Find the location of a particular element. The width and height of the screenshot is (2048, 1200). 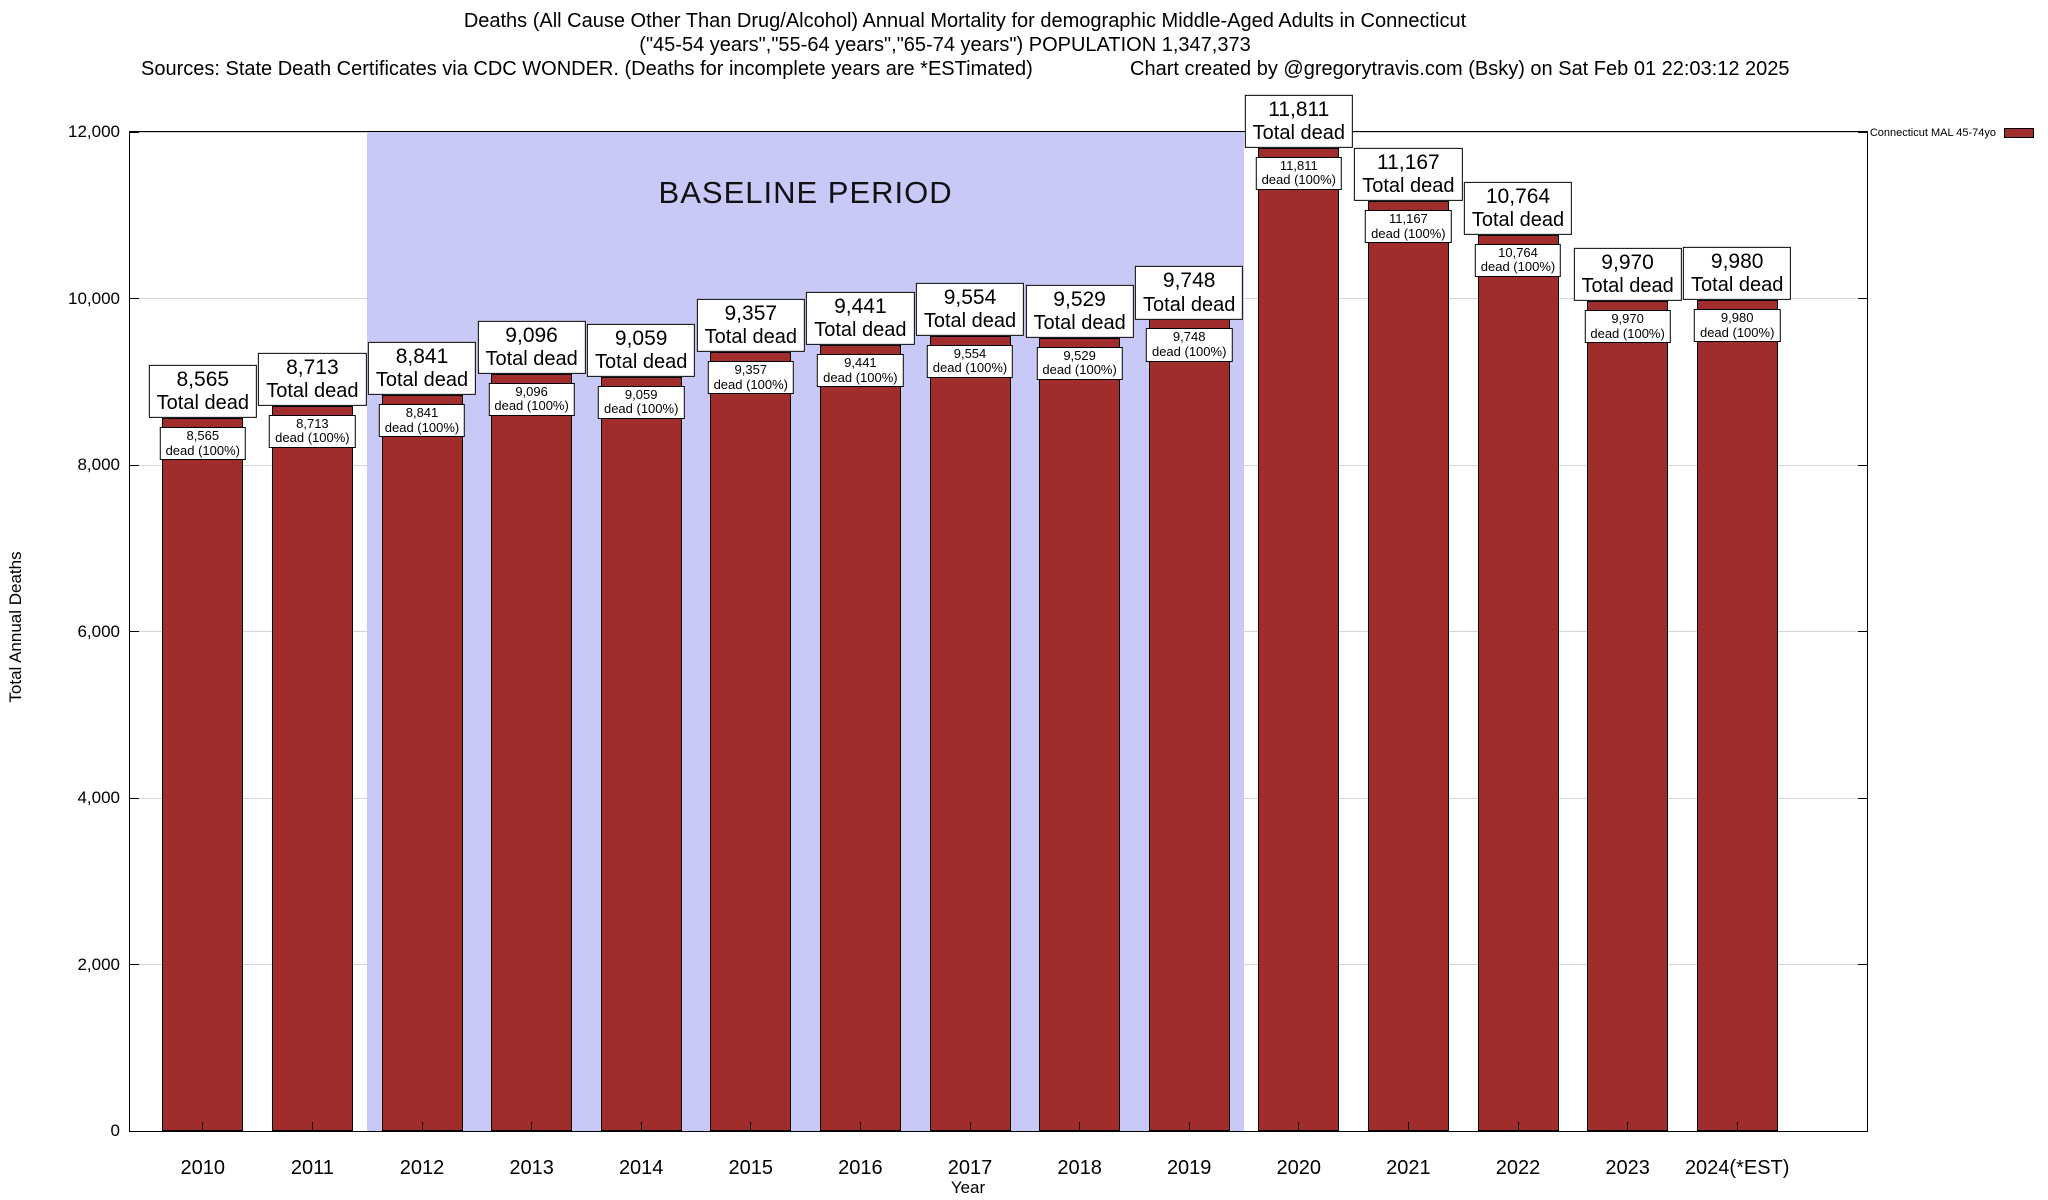

bar-top-label: 8,841 Total dead is located at coordinates (422, 368).